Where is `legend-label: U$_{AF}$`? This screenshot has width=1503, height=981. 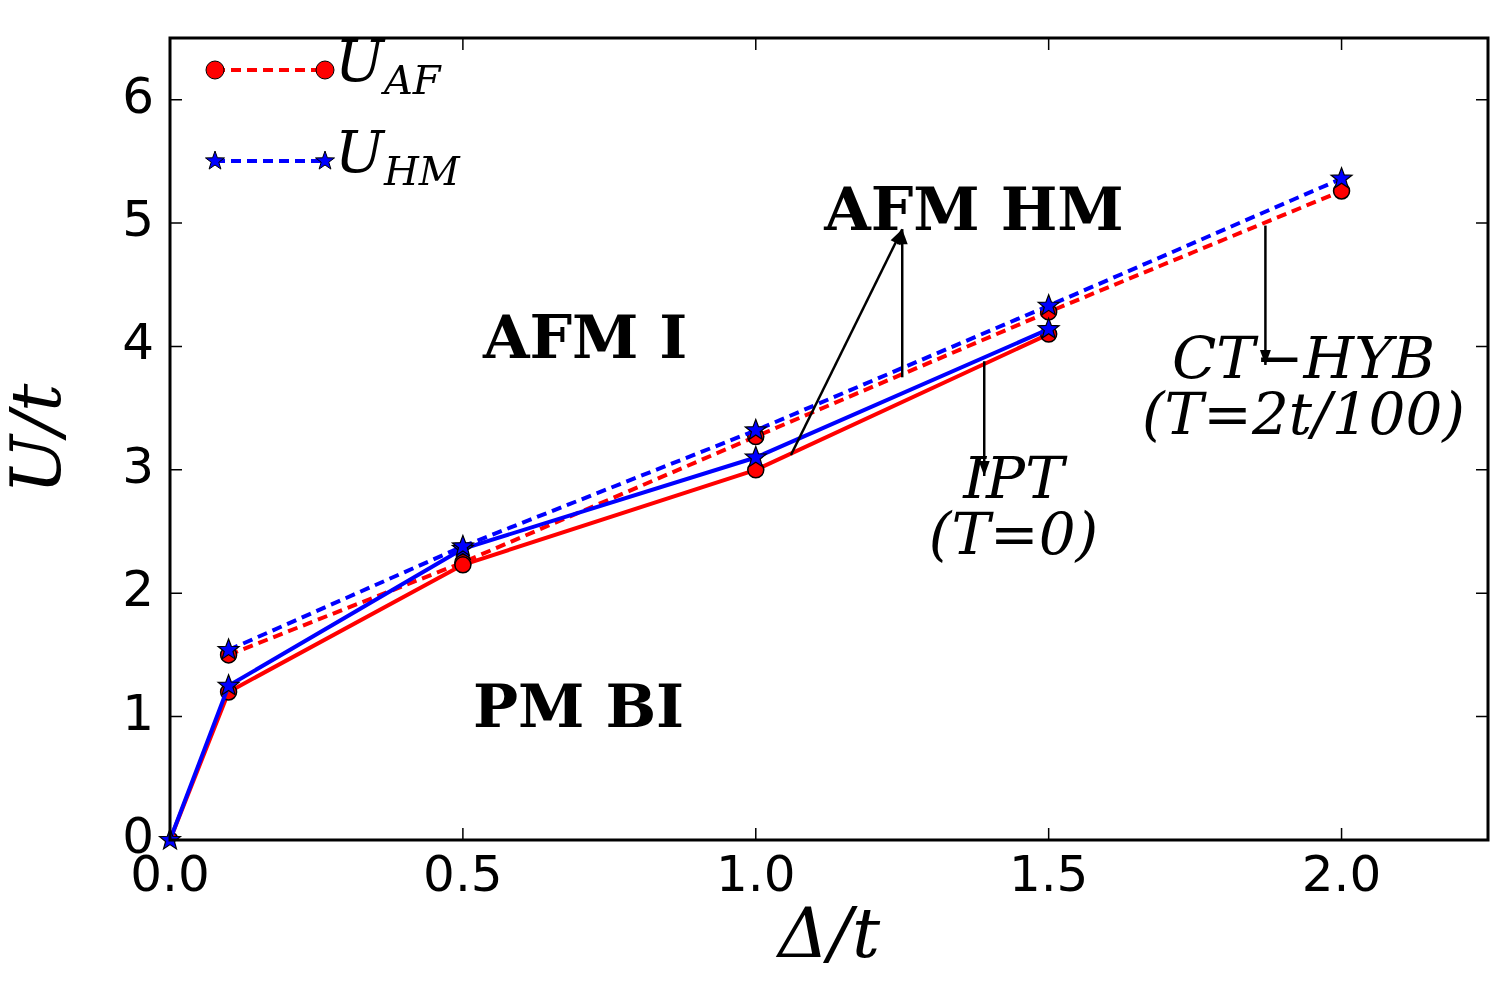
legend-label: U$_{AF}$ is located at coordinates (388, 65).